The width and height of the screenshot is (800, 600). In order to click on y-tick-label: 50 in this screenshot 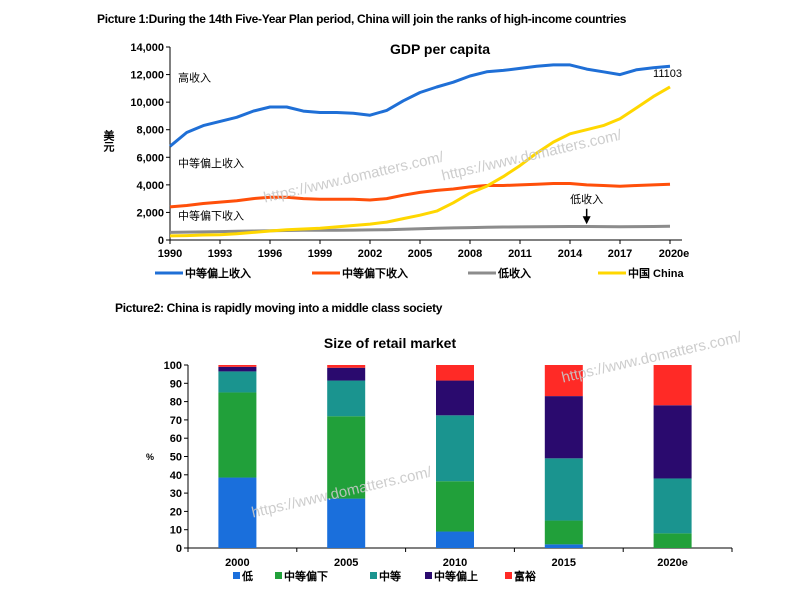, I will do `click(176, 458)`.